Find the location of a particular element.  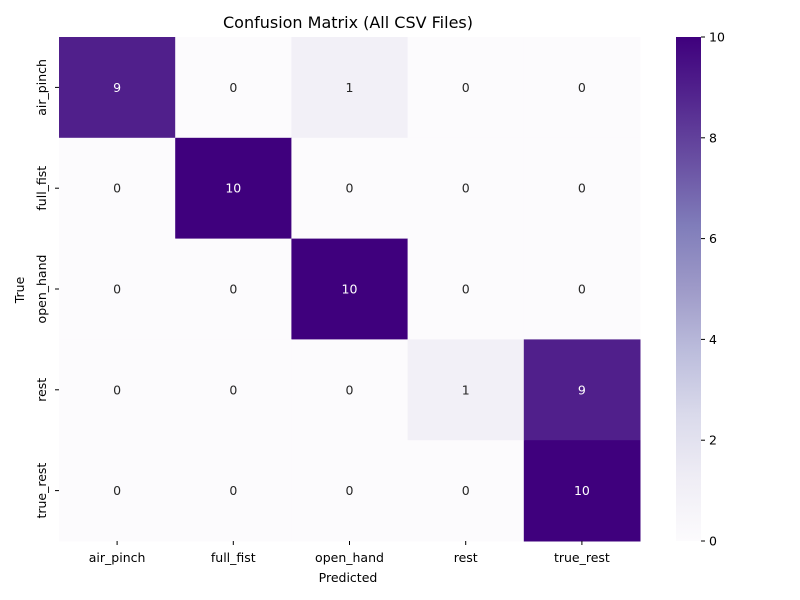

cell-value-1-2: 0 is located at coordinates (350, 188).